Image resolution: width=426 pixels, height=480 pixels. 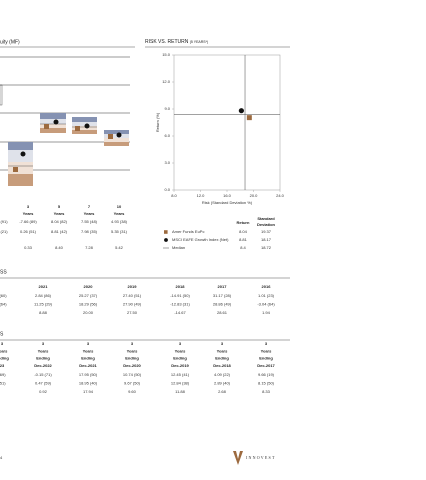 I want to click on cell: 31.17 (28), so click(x=222, y=295).